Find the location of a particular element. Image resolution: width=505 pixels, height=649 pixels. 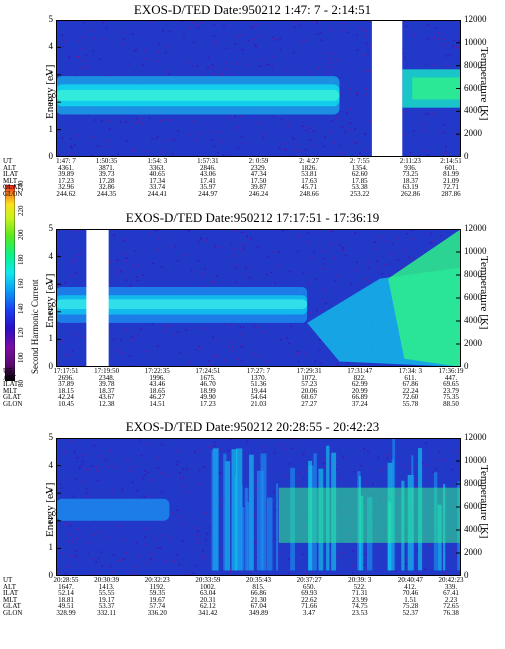

ephemeris-row-label: ILAT is located at coordinates (11, 384).